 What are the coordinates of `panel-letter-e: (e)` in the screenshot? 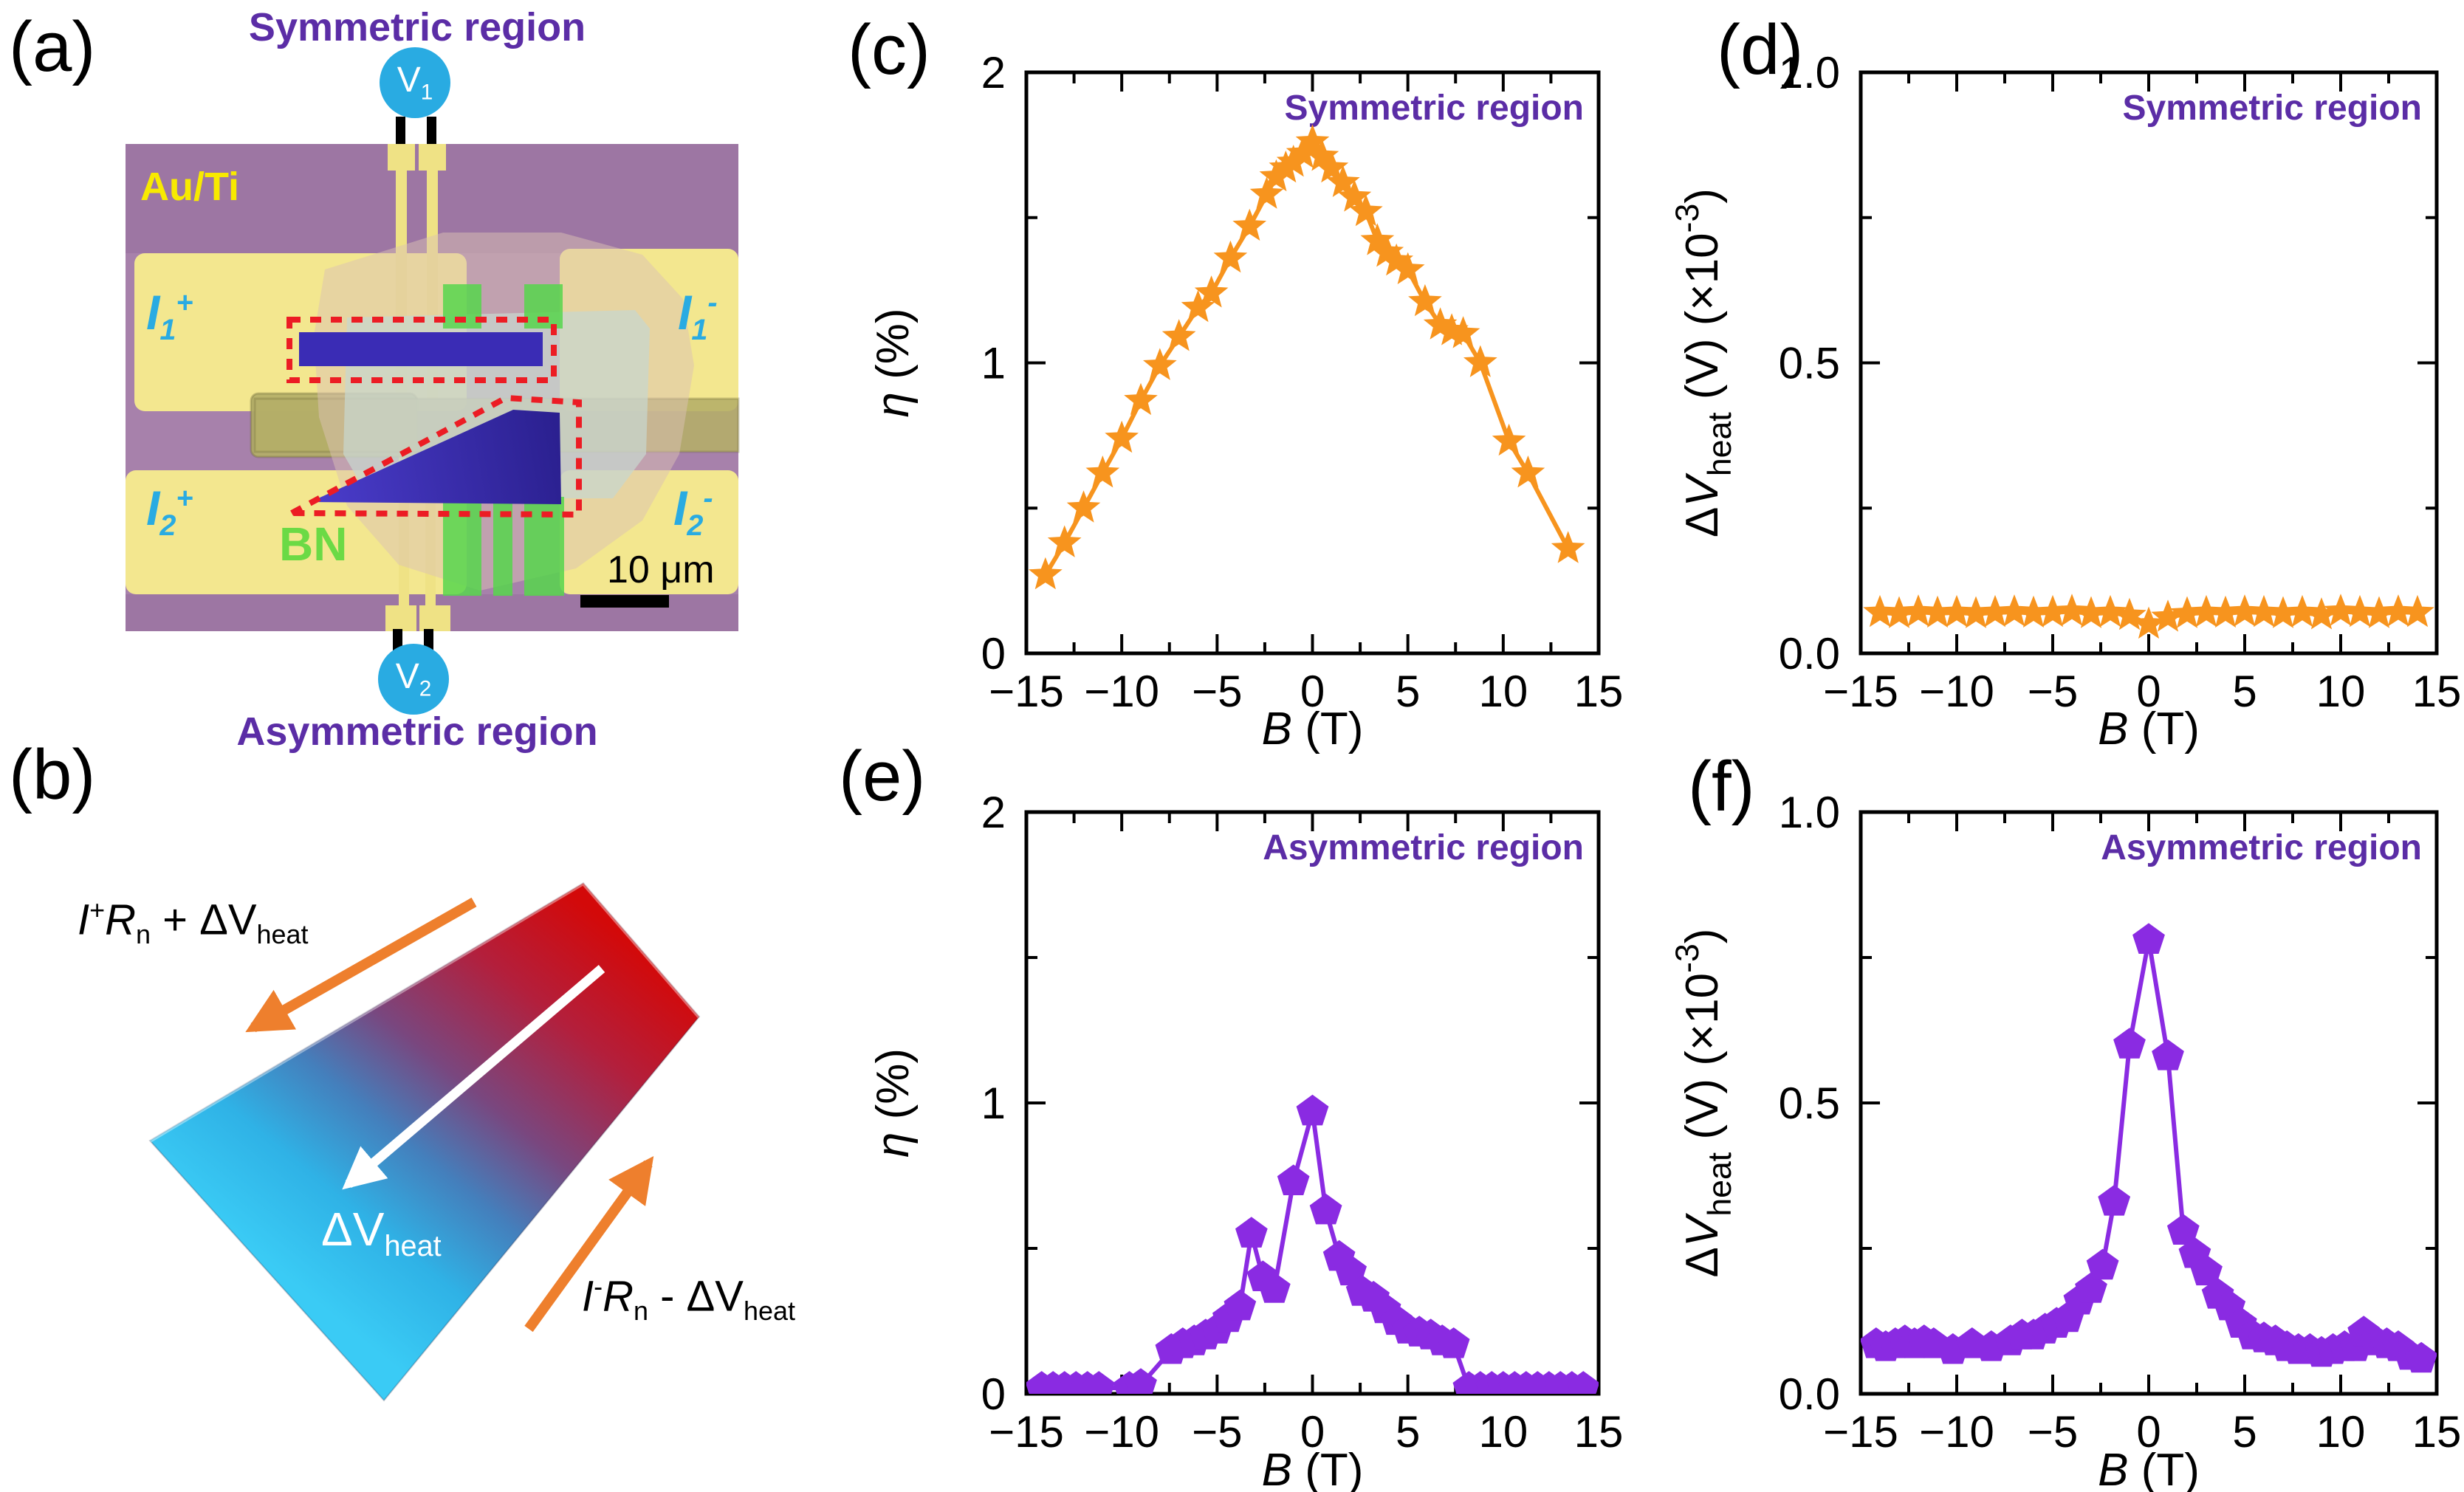 It's located at (882, 776).